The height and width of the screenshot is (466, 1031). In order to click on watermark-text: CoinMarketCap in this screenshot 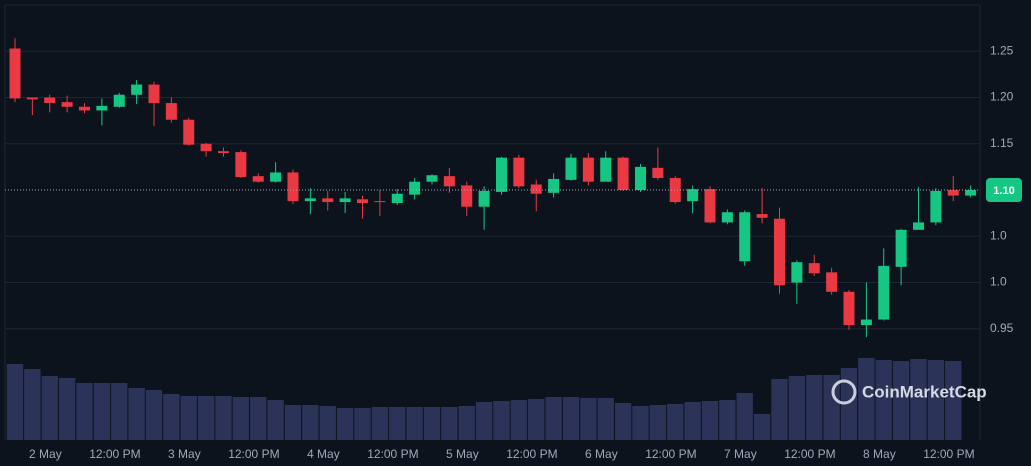, I will do `click(924, 391)`.